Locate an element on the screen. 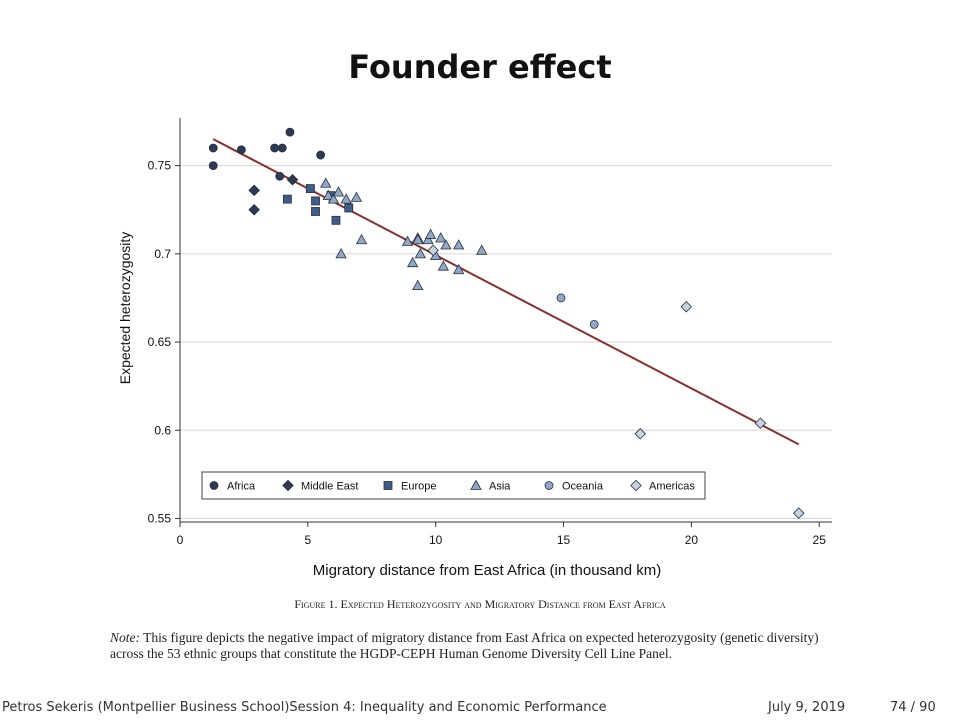 This screenshot has width=960, height=720. legend-box is located at coordinates (453, 485).